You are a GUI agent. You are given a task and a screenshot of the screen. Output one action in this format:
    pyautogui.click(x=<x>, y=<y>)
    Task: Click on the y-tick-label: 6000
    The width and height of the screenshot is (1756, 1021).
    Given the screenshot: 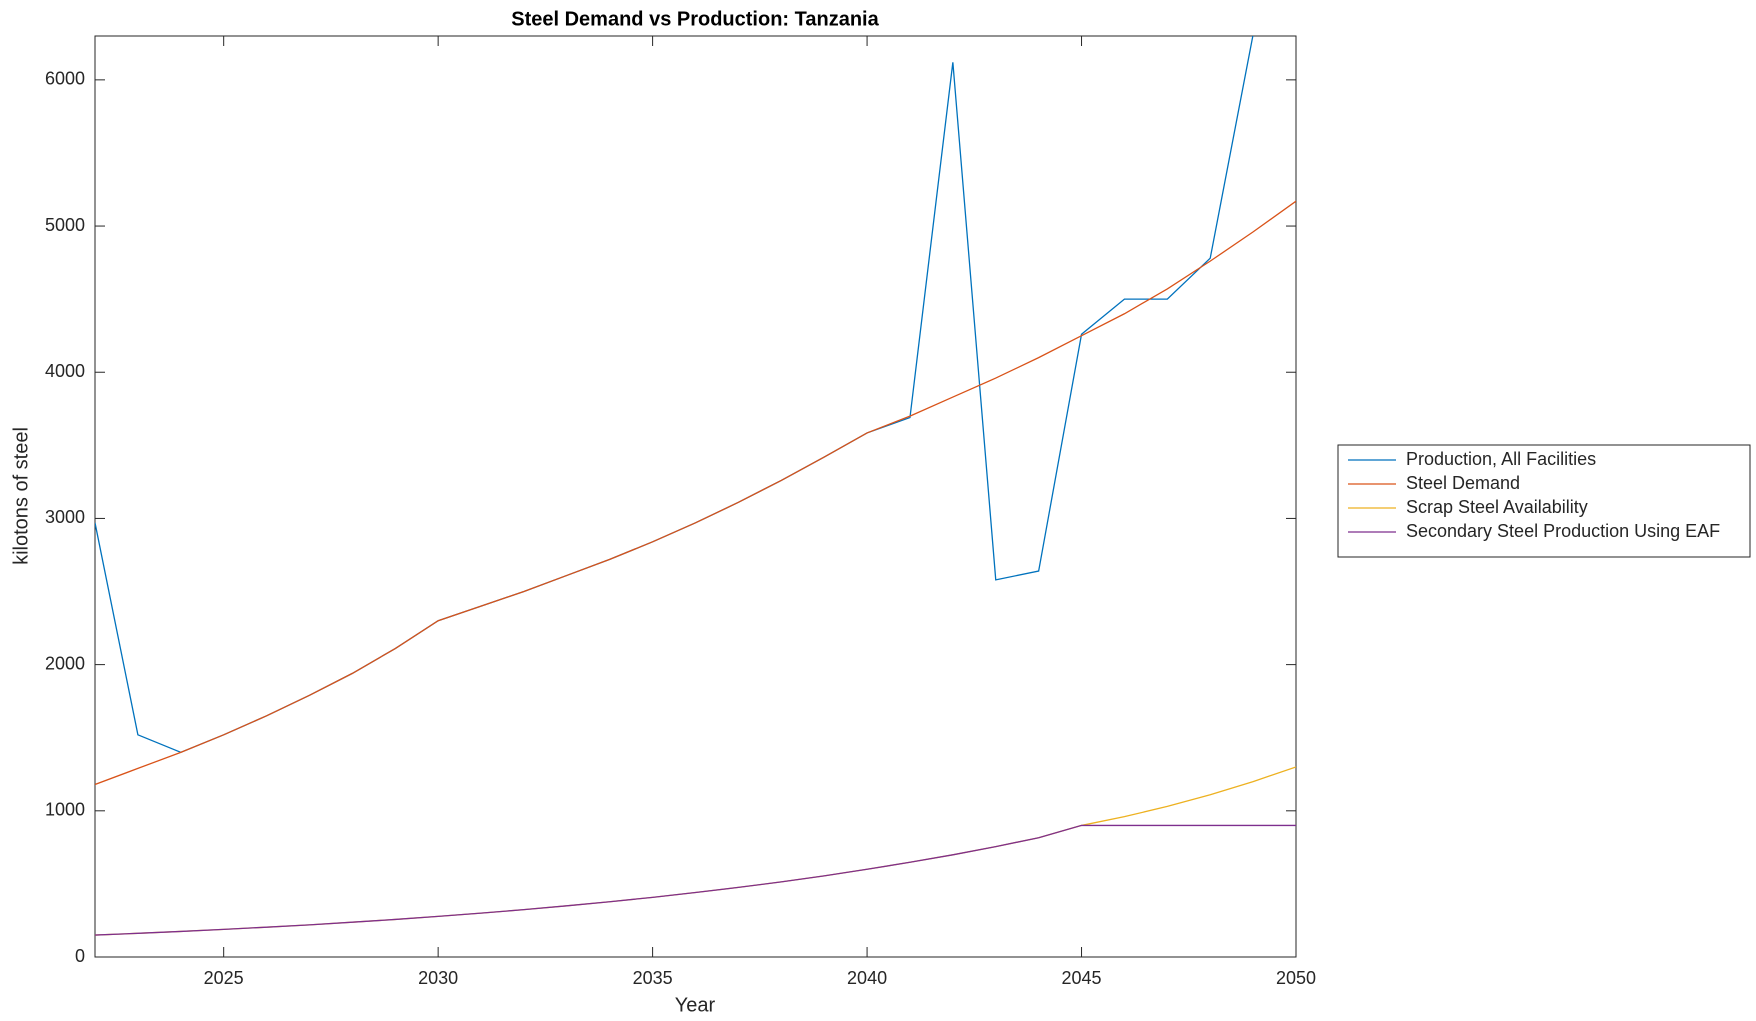 What is the action you would take?
    pyautogui.click(x=65, y=79)
    